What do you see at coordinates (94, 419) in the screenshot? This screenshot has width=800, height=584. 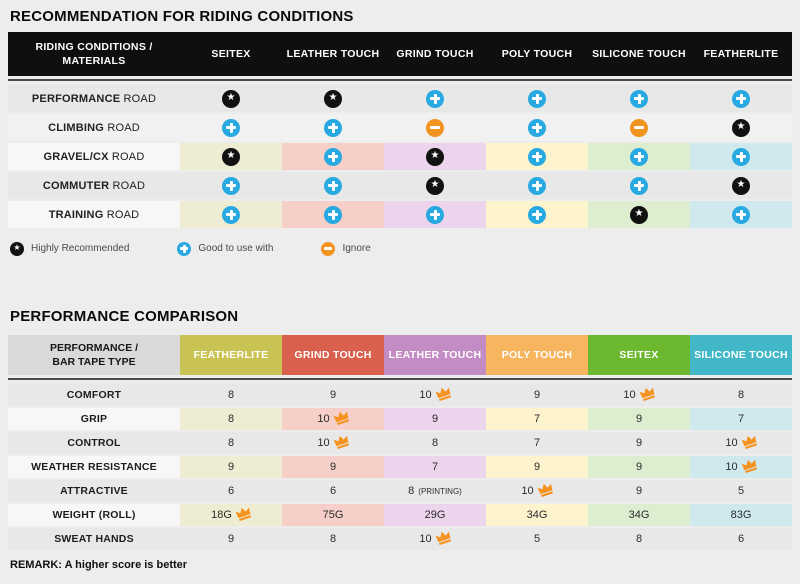 I see `row-label: GRIP` at bounding box center [94, 419].